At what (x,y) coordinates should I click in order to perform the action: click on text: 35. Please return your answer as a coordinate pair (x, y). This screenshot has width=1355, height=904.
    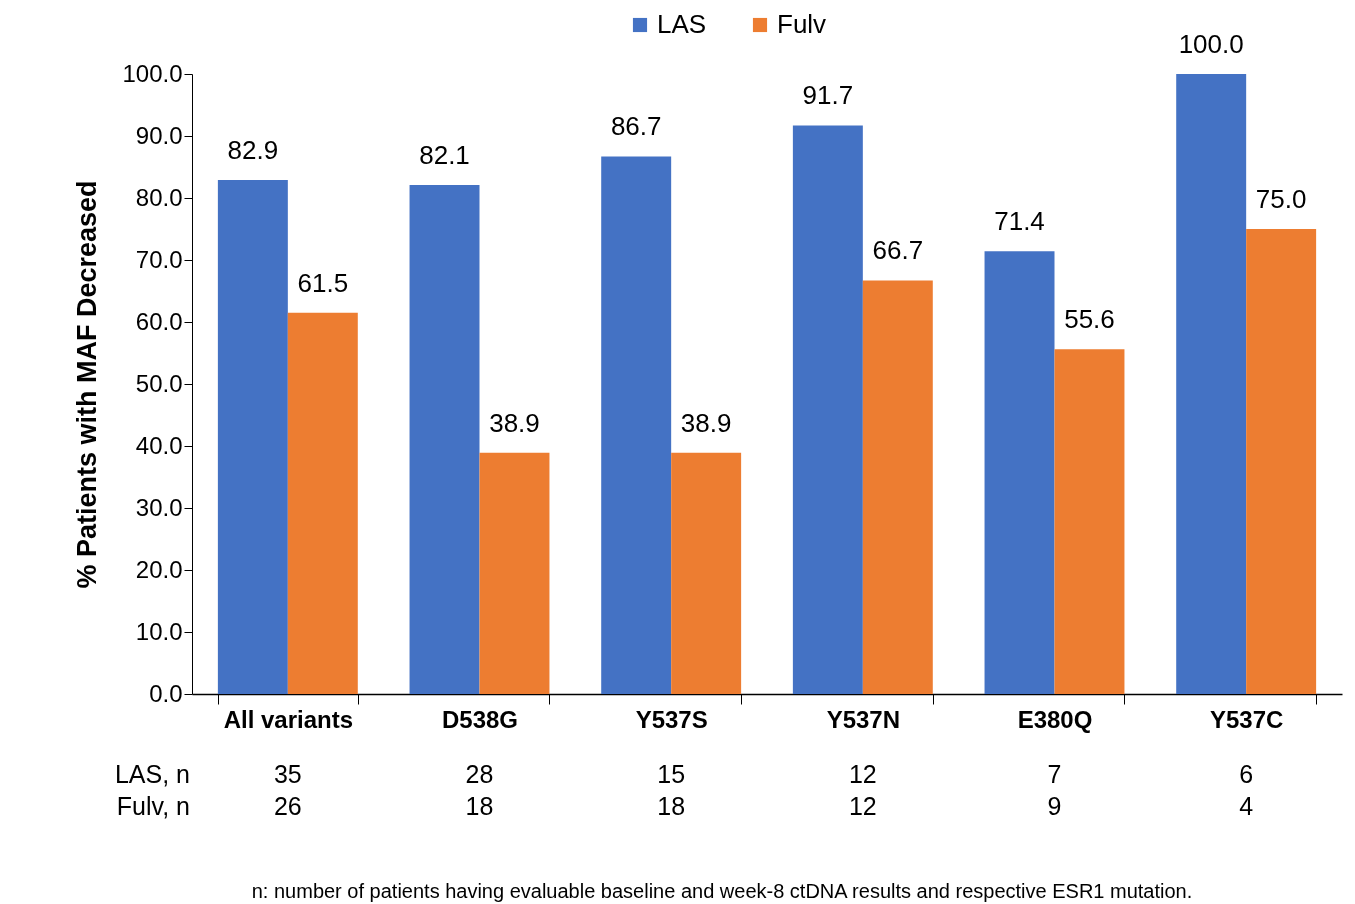
    Looking at the image, I should click on (287, 774).